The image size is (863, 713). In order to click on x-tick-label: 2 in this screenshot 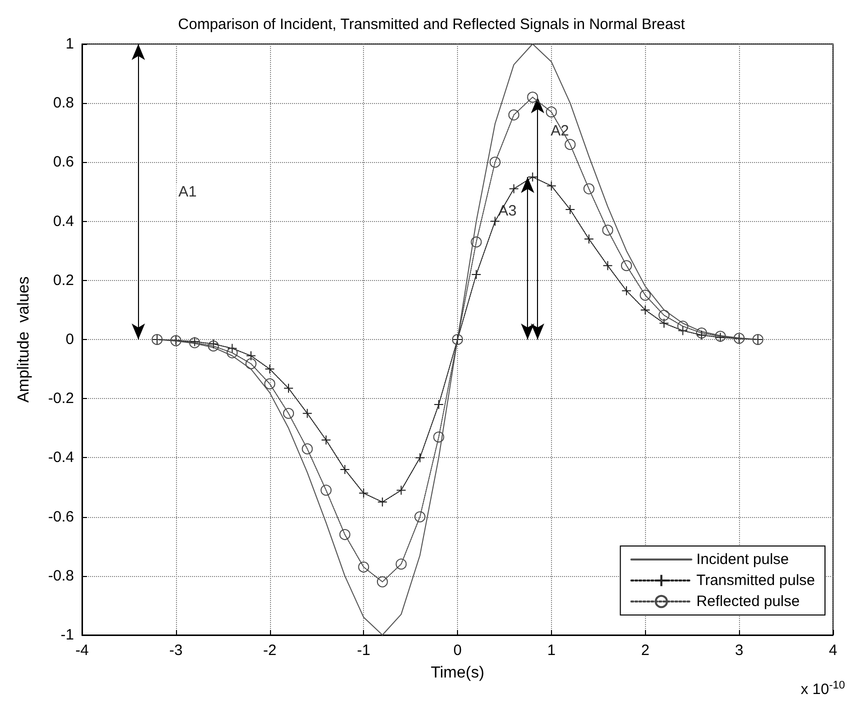, I will do `click(645, 650)`.